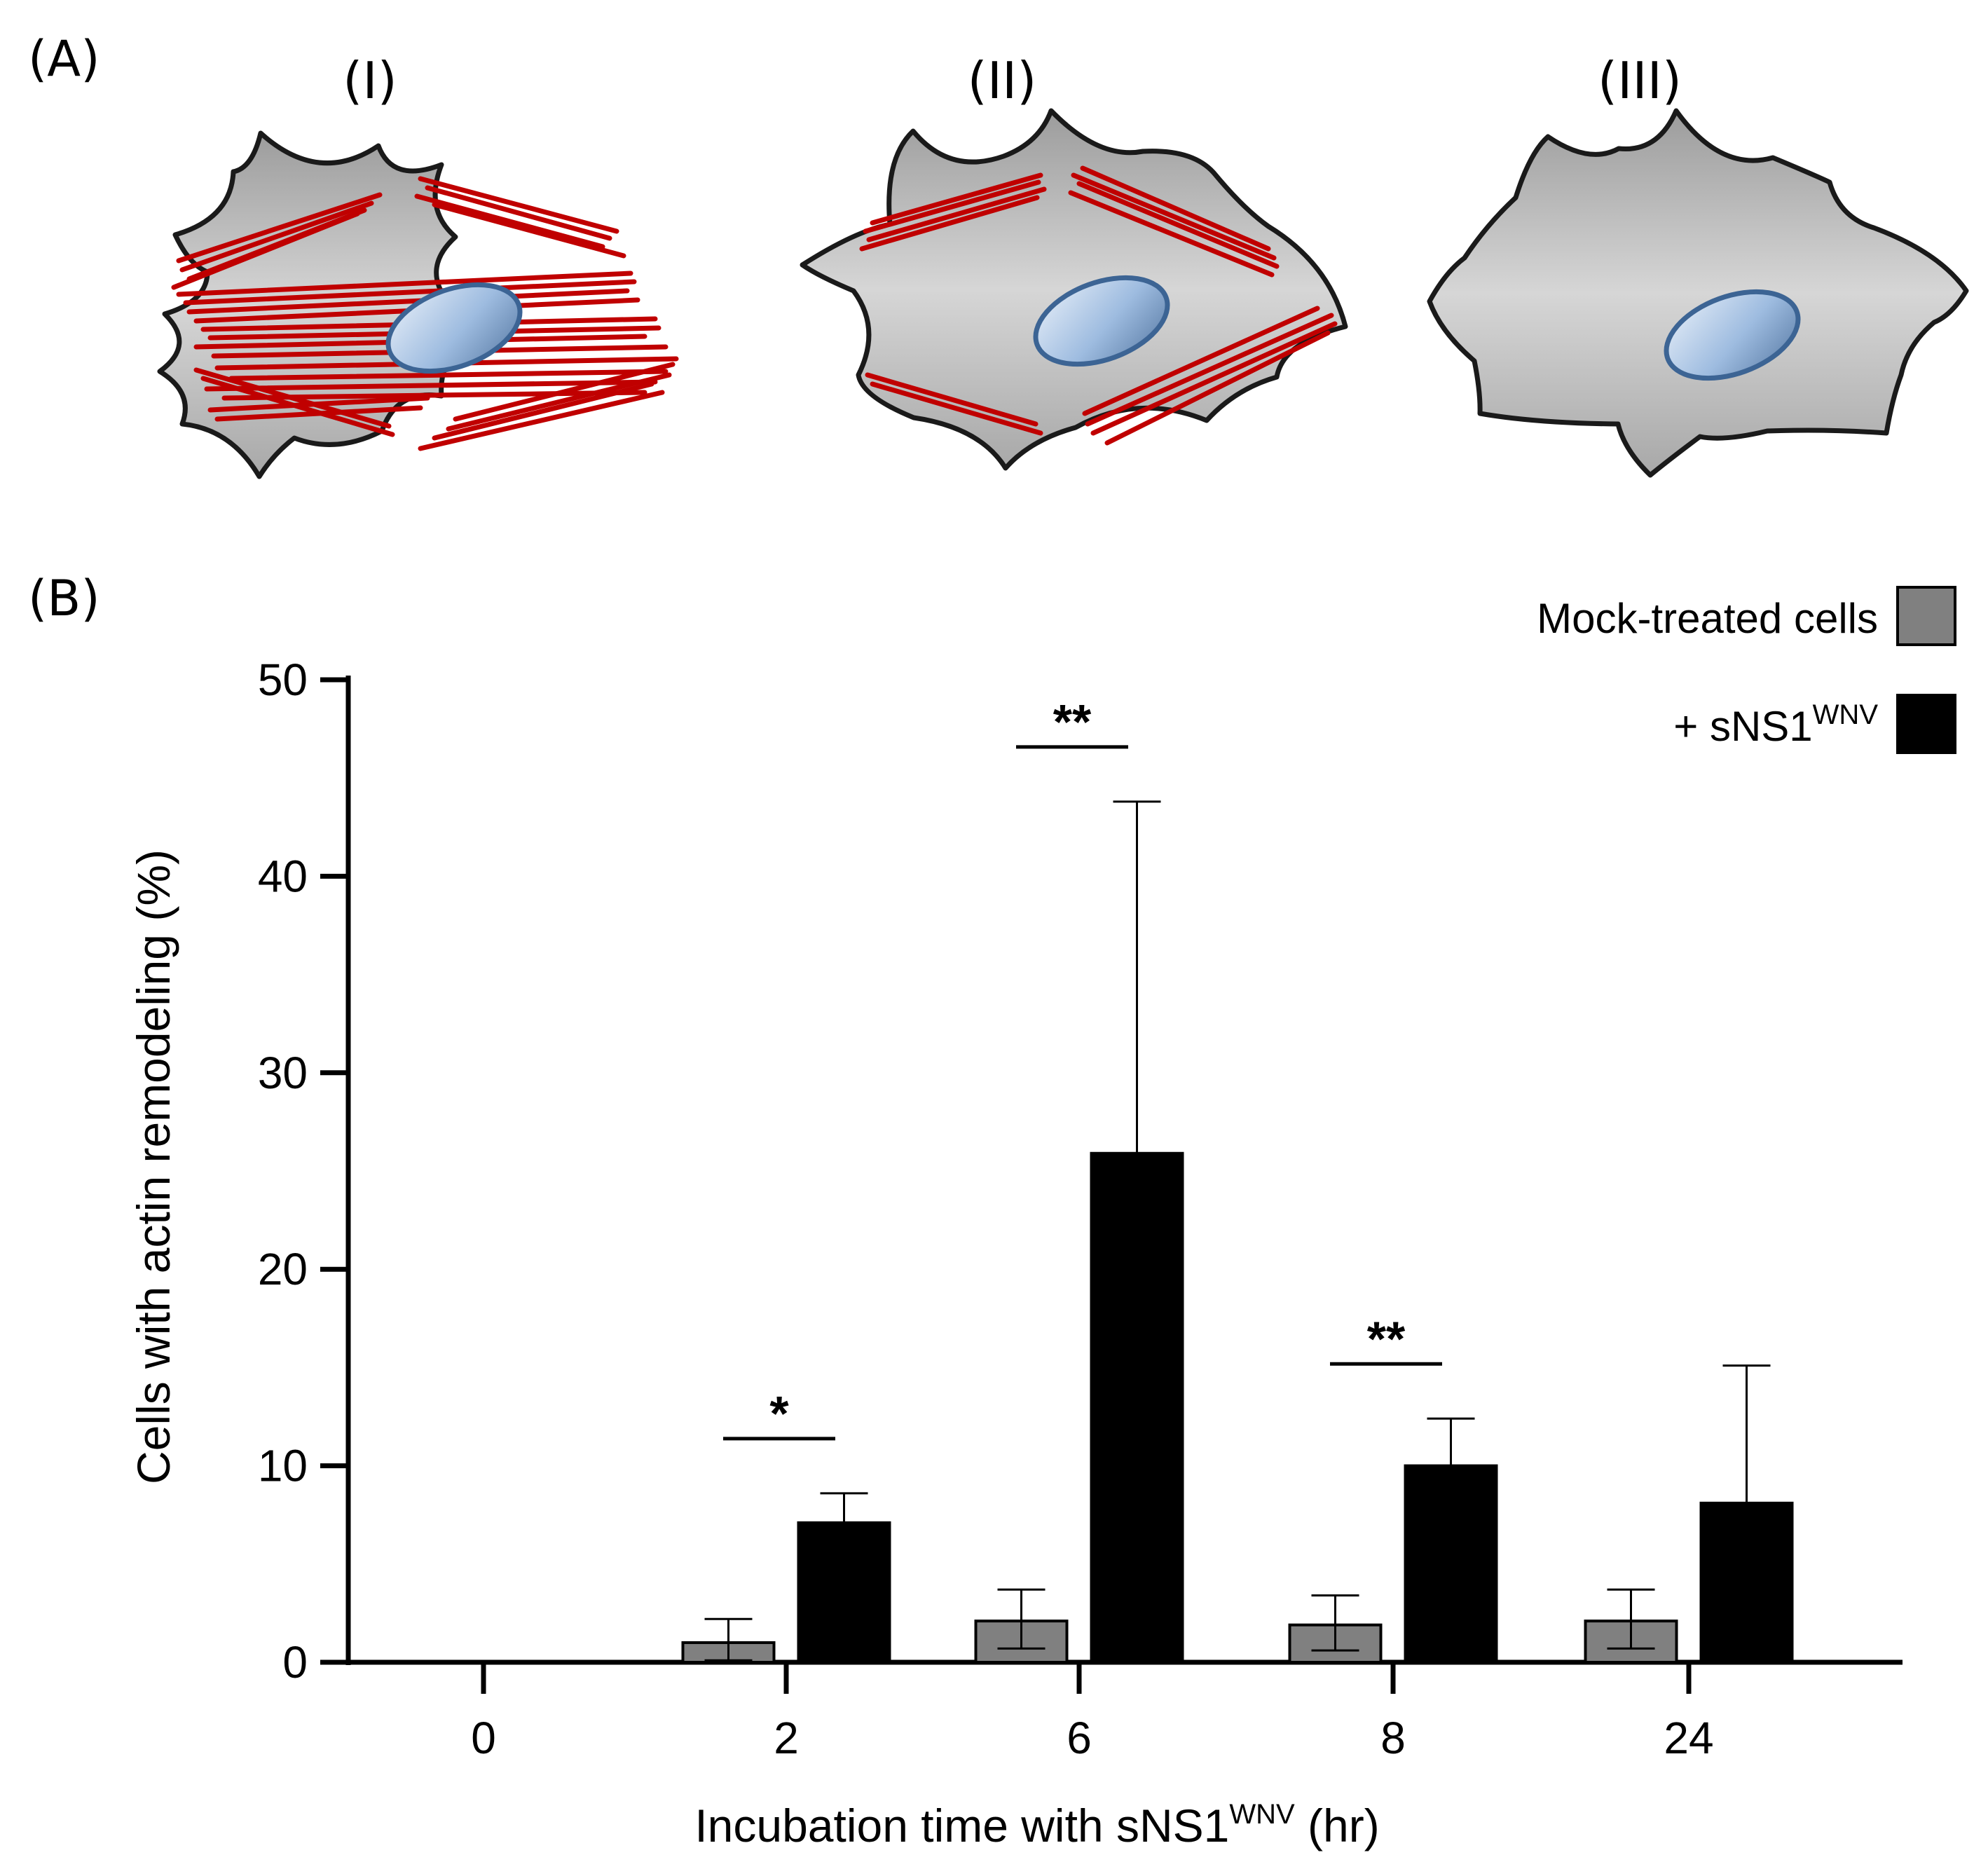 The height and width of the screenshot is (1869, 1988). Describe the element at coordinates (418, 265) in the screenshot. I see `cell-1: (I)` at that location.